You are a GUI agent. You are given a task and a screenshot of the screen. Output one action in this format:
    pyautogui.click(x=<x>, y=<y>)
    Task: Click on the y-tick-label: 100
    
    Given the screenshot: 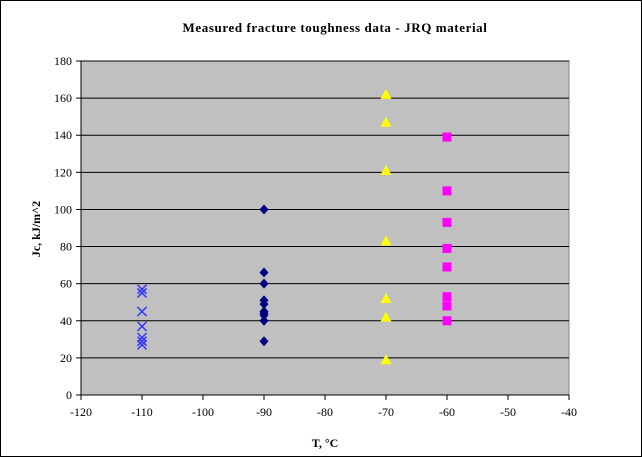 What is the action you would take?
    pyautogui.click(x=63, y=209)
    